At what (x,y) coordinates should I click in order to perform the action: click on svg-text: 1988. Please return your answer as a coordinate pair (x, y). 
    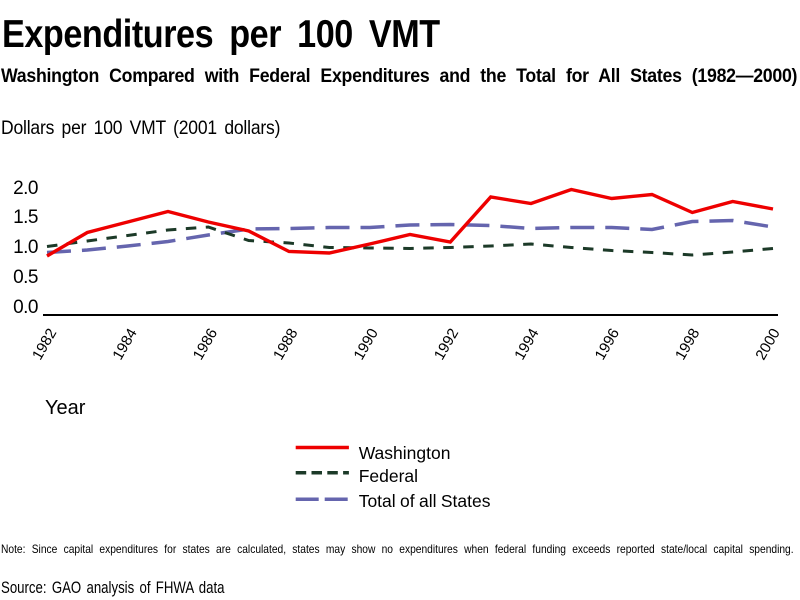
    Looking at the image, I should click on (285, 344).